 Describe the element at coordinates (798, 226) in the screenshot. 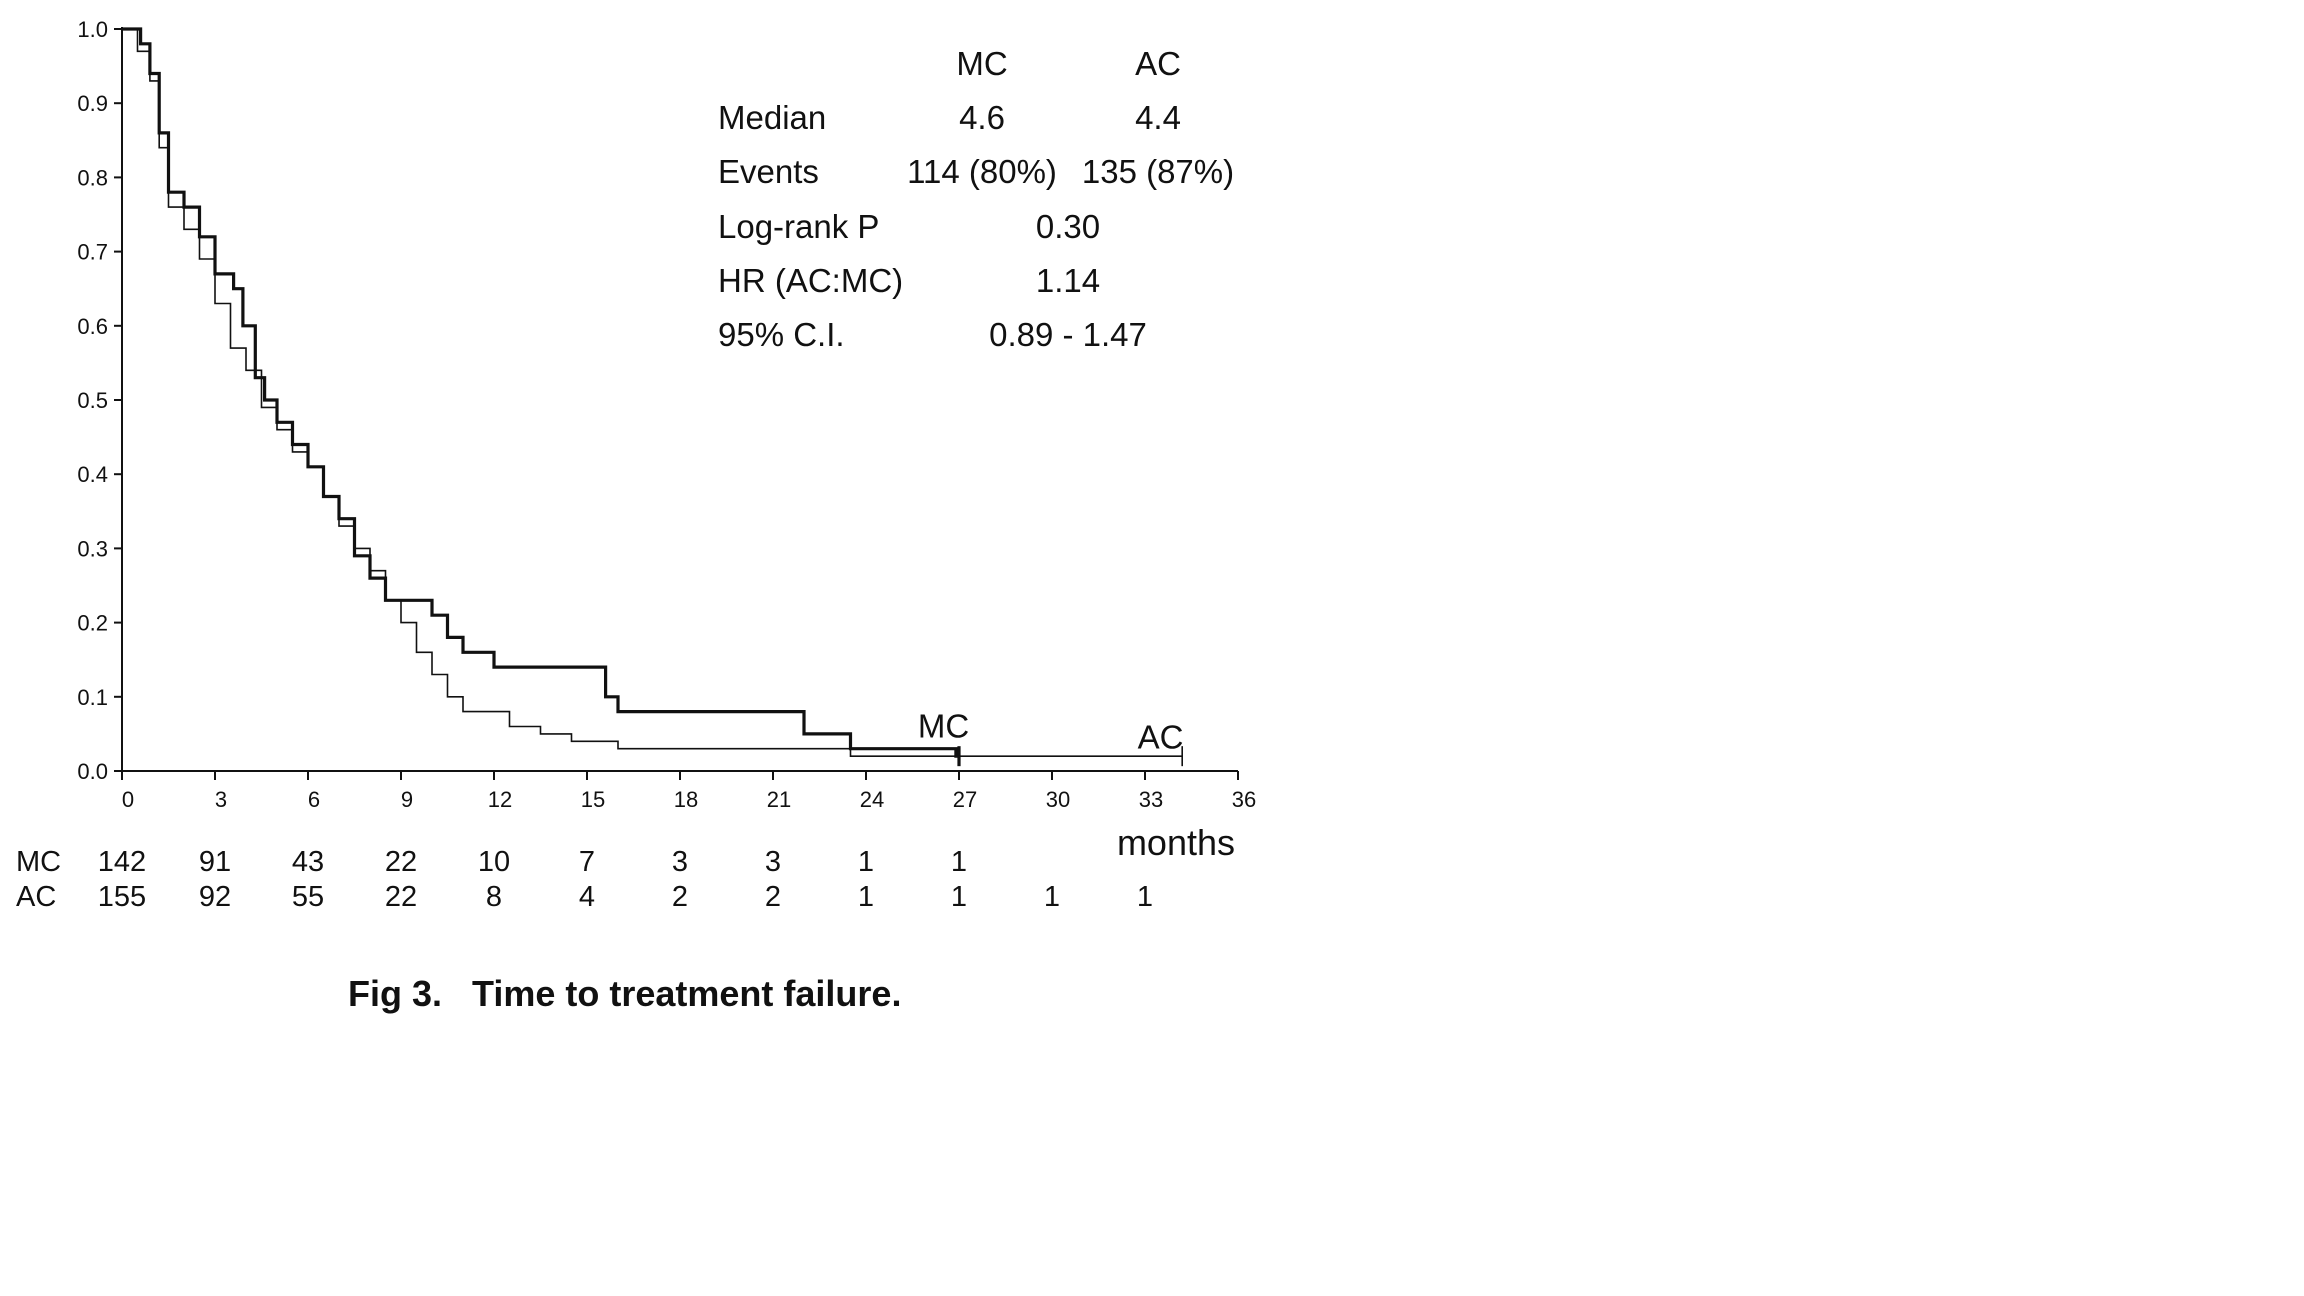

I see `stats-logrank-label: Log-rank P` at that location.